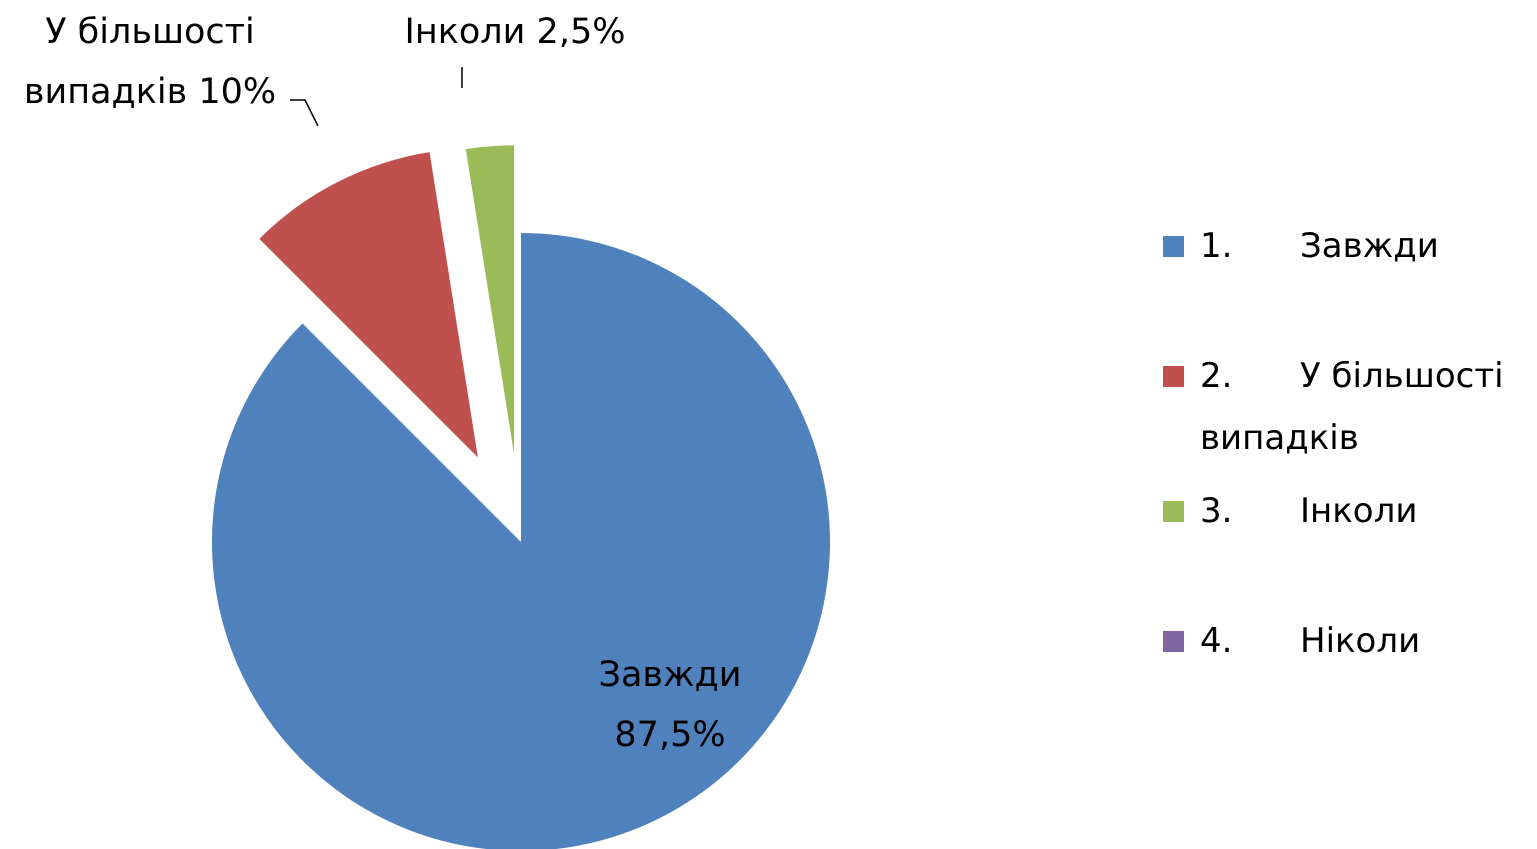 This screenshot has width=1537, height=849. I want to click on legend-text: 2. У більшості випадків, so click(1357, 407).